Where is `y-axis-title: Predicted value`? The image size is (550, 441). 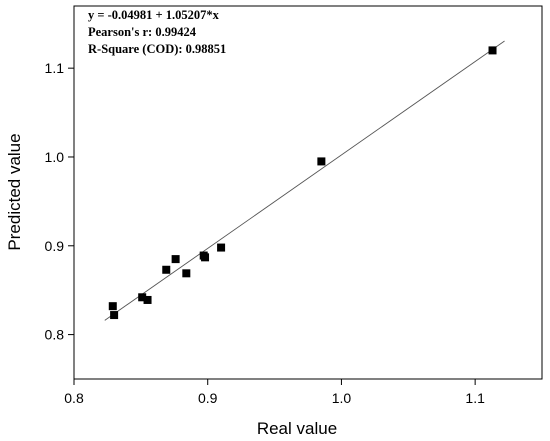
y-axis-title: Predicted value is located at coordinates (14, 191).